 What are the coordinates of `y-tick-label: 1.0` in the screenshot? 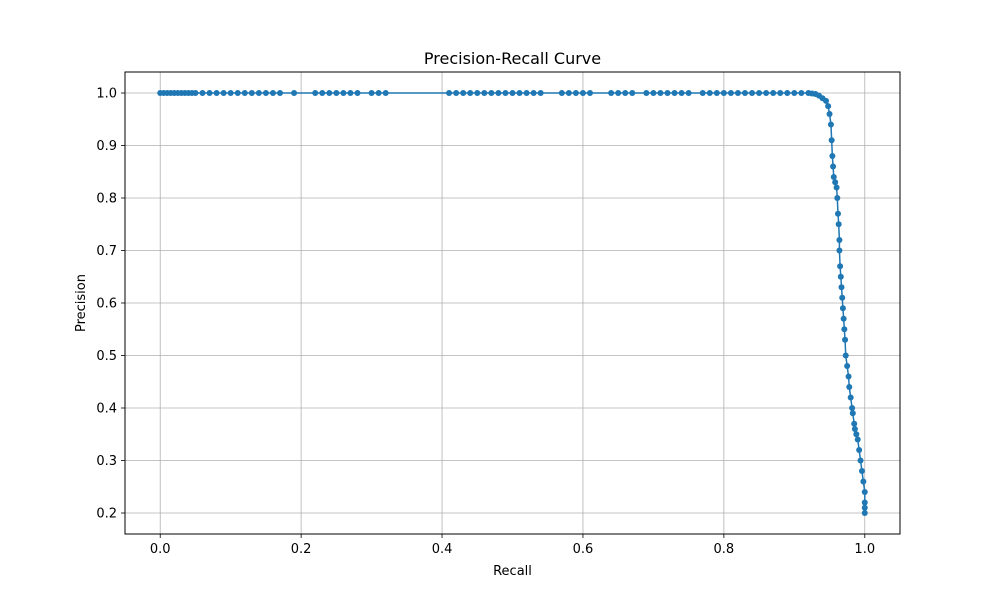 It's located at (106, 94).